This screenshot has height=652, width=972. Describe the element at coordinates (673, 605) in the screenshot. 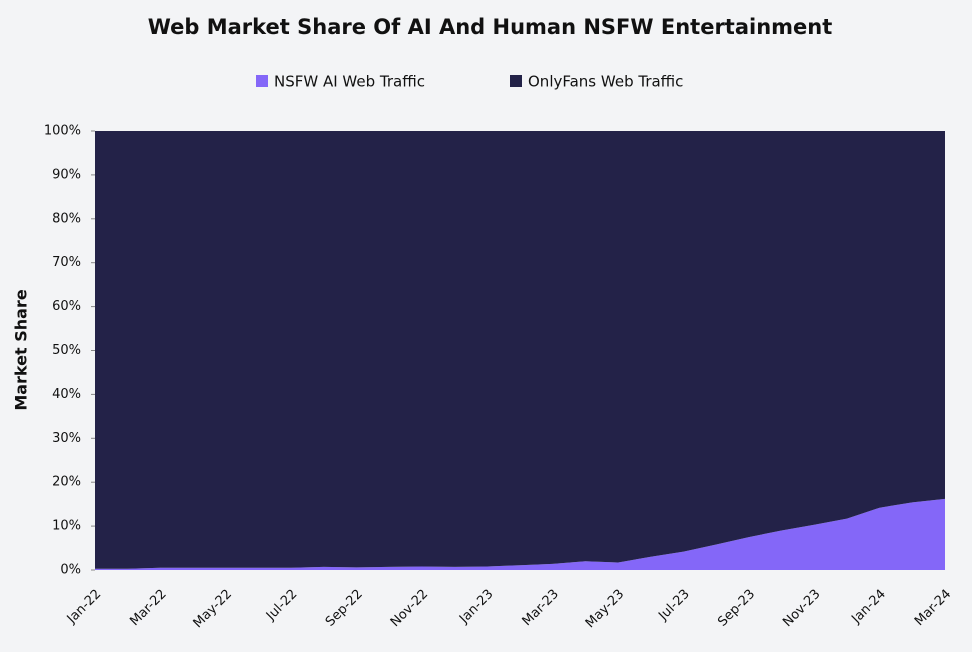

I see `x-tick-label: Jul-23` at that location.